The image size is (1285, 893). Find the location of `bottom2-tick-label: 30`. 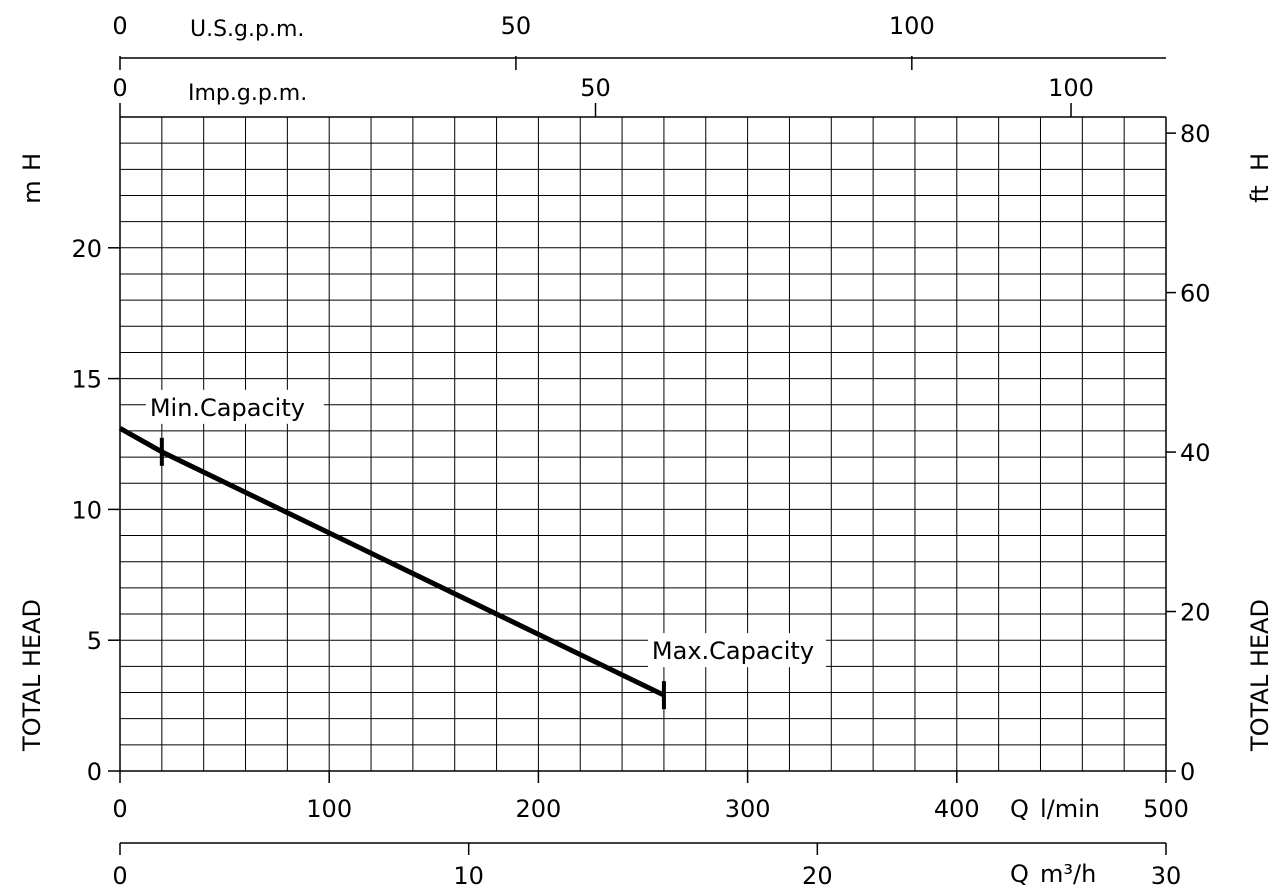

bottom2-tick-label: 30 is located at coordinates (1166, 876).